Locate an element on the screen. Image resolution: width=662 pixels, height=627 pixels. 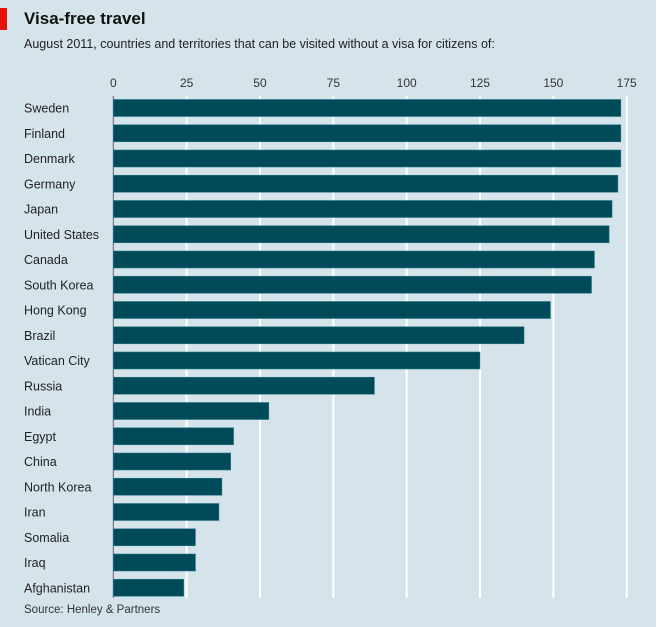
bar-india is located at coordinates (191, 411).